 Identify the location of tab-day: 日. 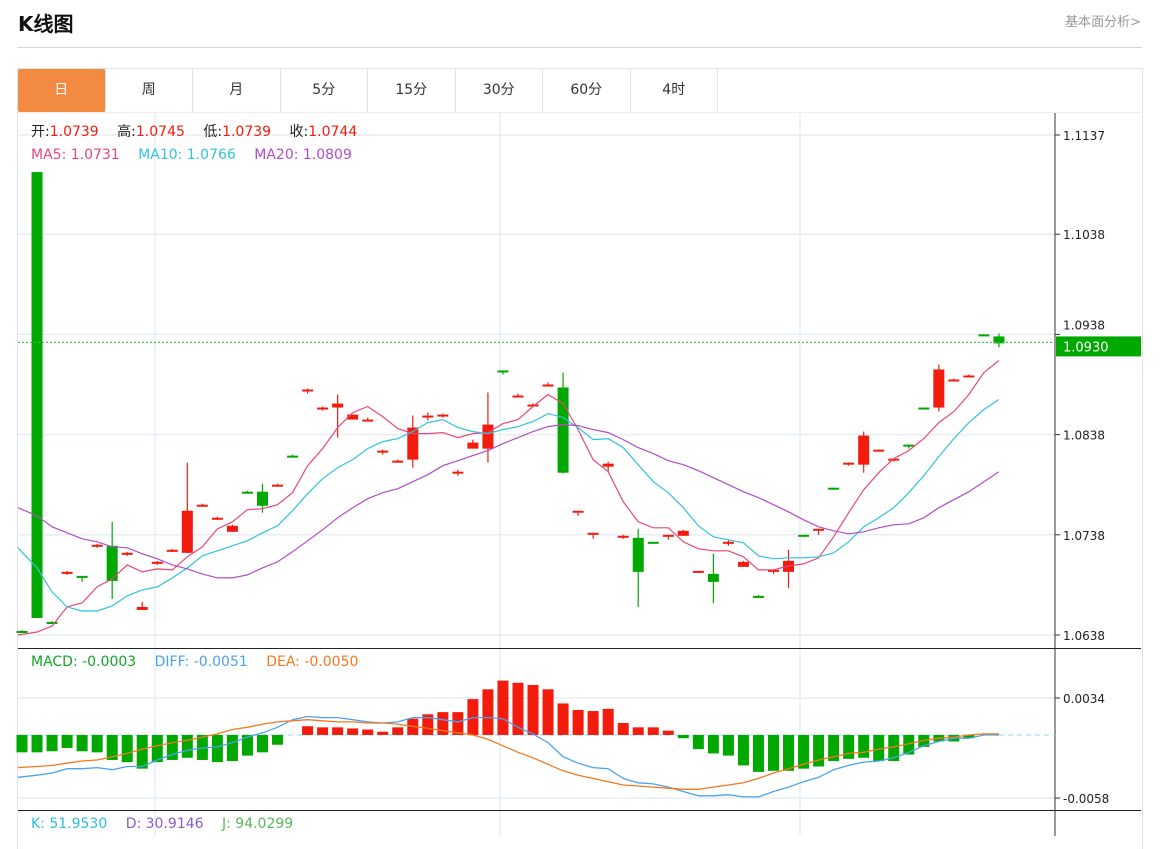
(62, 90).